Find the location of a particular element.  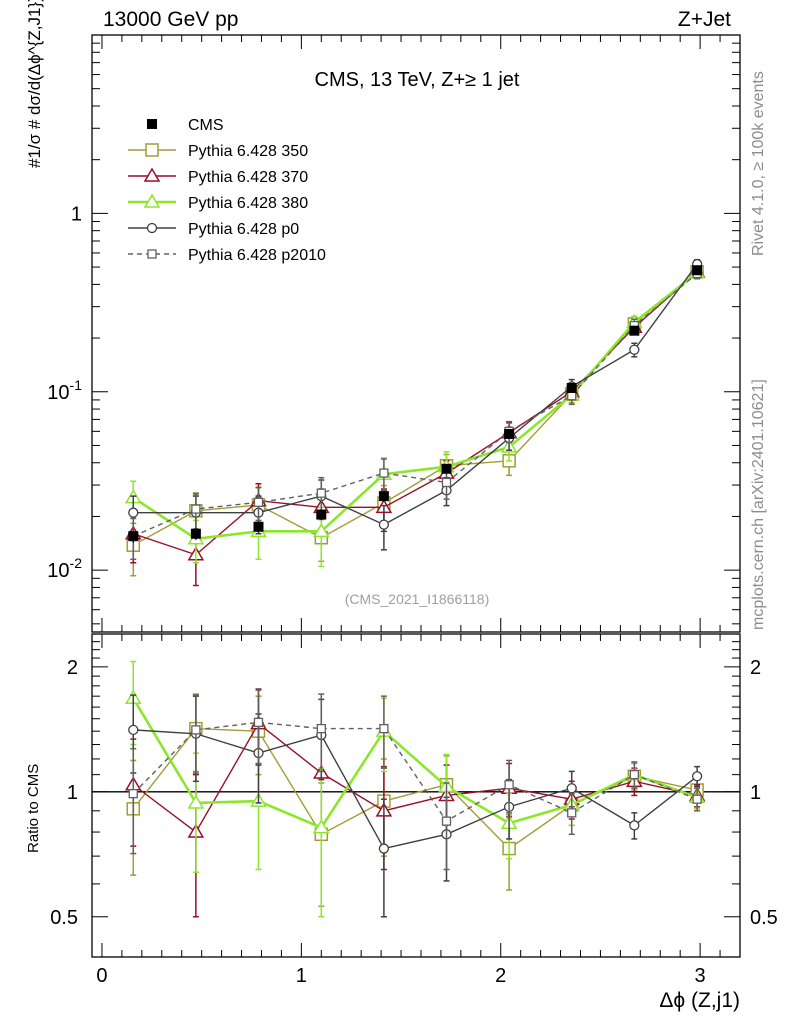

legend-label: Pythia 6.428 p0 is located at coordinates (243, 229).